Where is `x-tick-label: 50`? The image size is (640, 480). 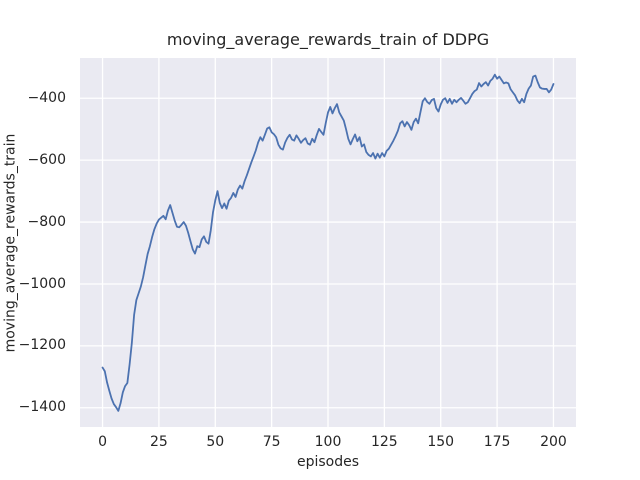
x-tick-label: 50 is located at coordinates (215, 442).